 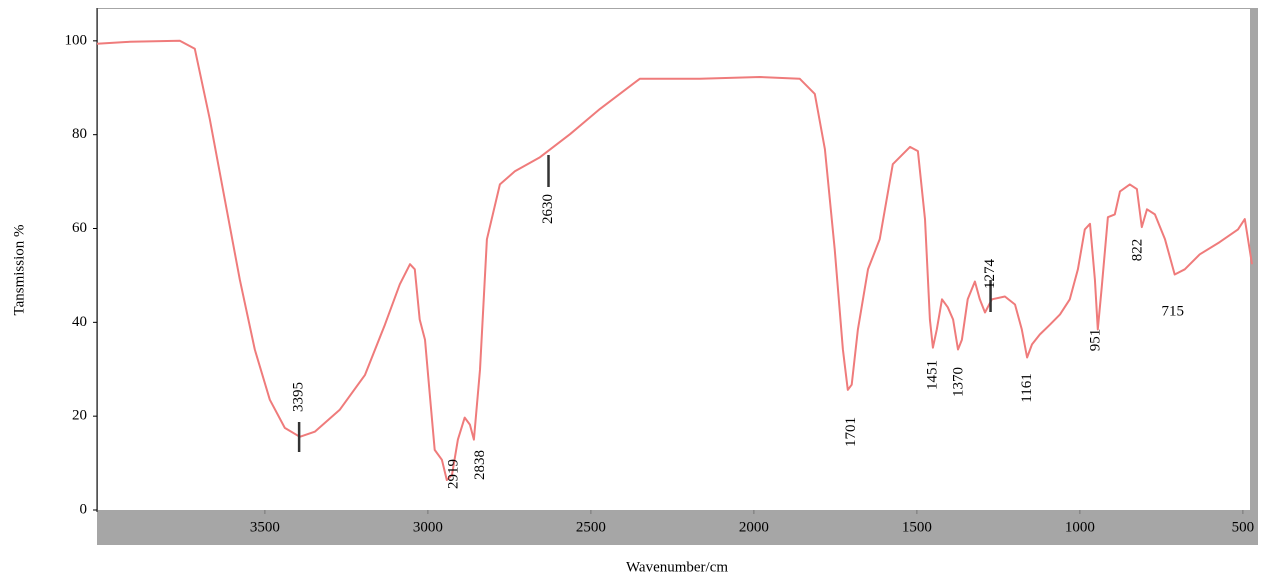 I want to click on peak-label: 2919, so click(x=454, y=474).